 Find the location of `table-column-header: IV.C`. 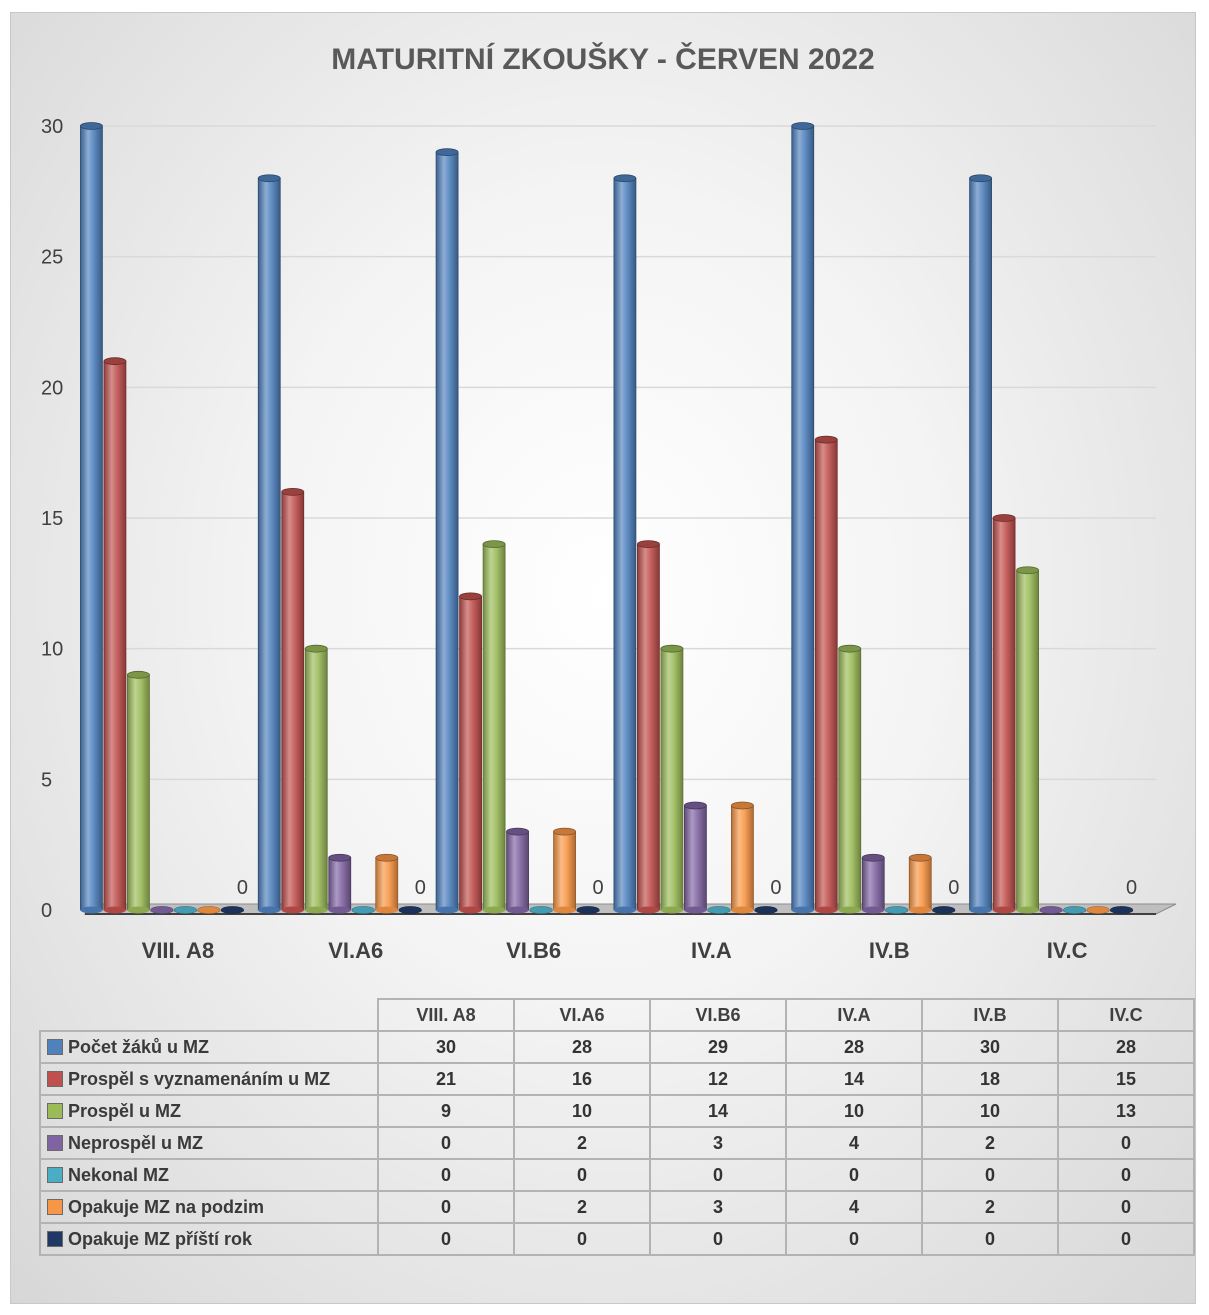

table-column-header: IV.C is located at coordinates (1126, 1015).